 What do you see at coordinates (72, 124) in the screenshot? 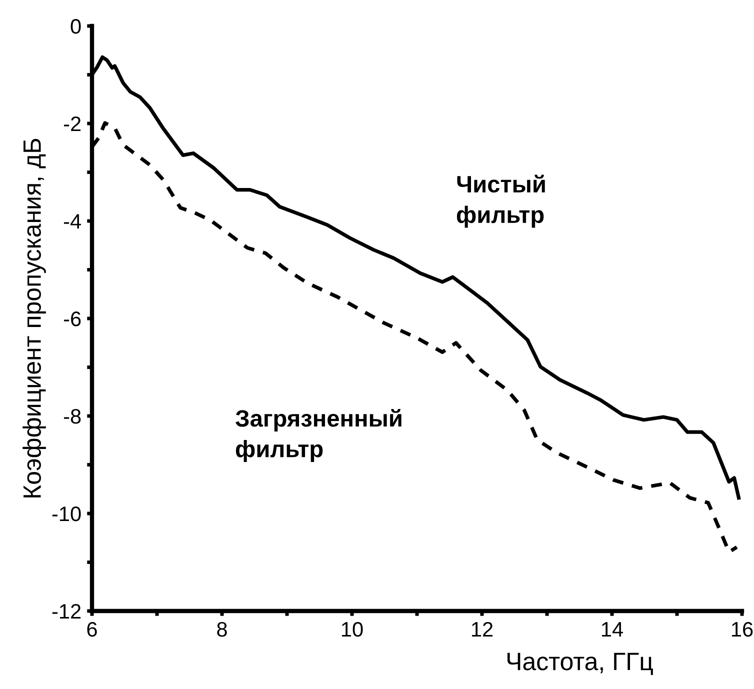
I see `y-tick-label: -2` at bounding box center [72, 124].